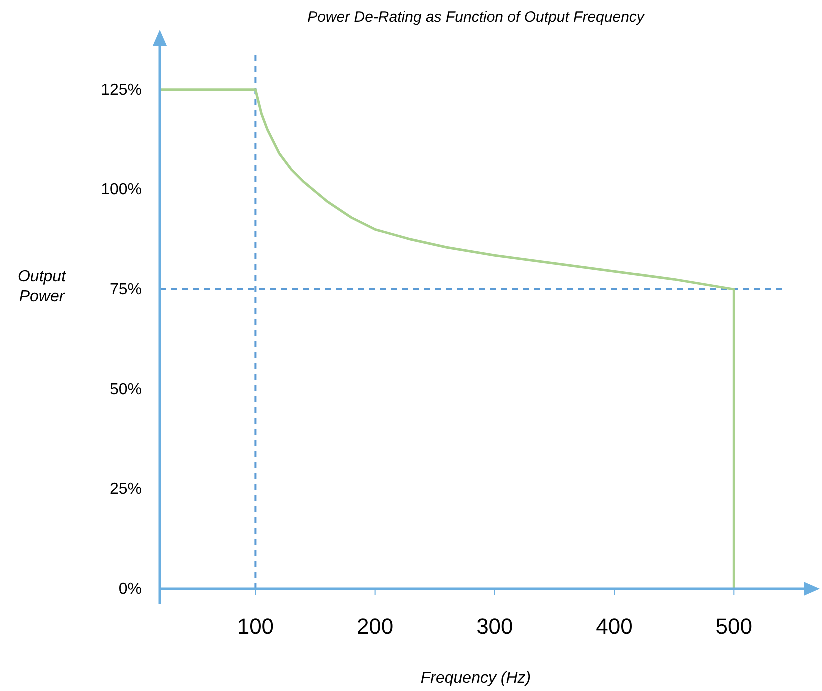  I want to click on y-tick-label: 75%, so click(126, 290).